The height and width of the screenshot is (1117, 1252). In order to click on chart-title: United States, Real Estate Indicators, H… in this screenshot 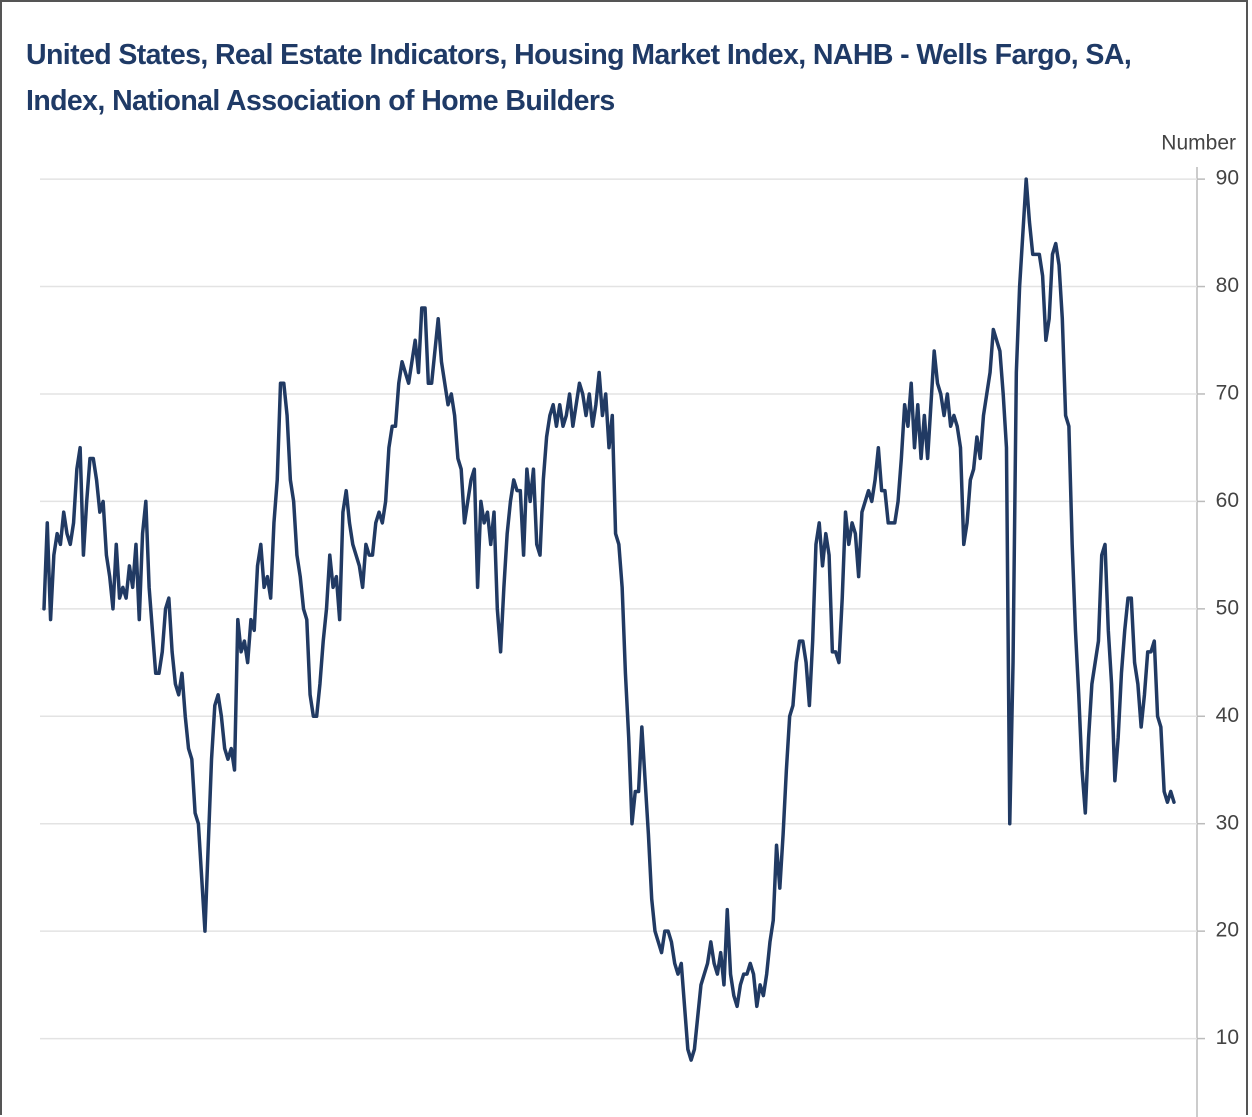, I will do `click(579, 78)`.